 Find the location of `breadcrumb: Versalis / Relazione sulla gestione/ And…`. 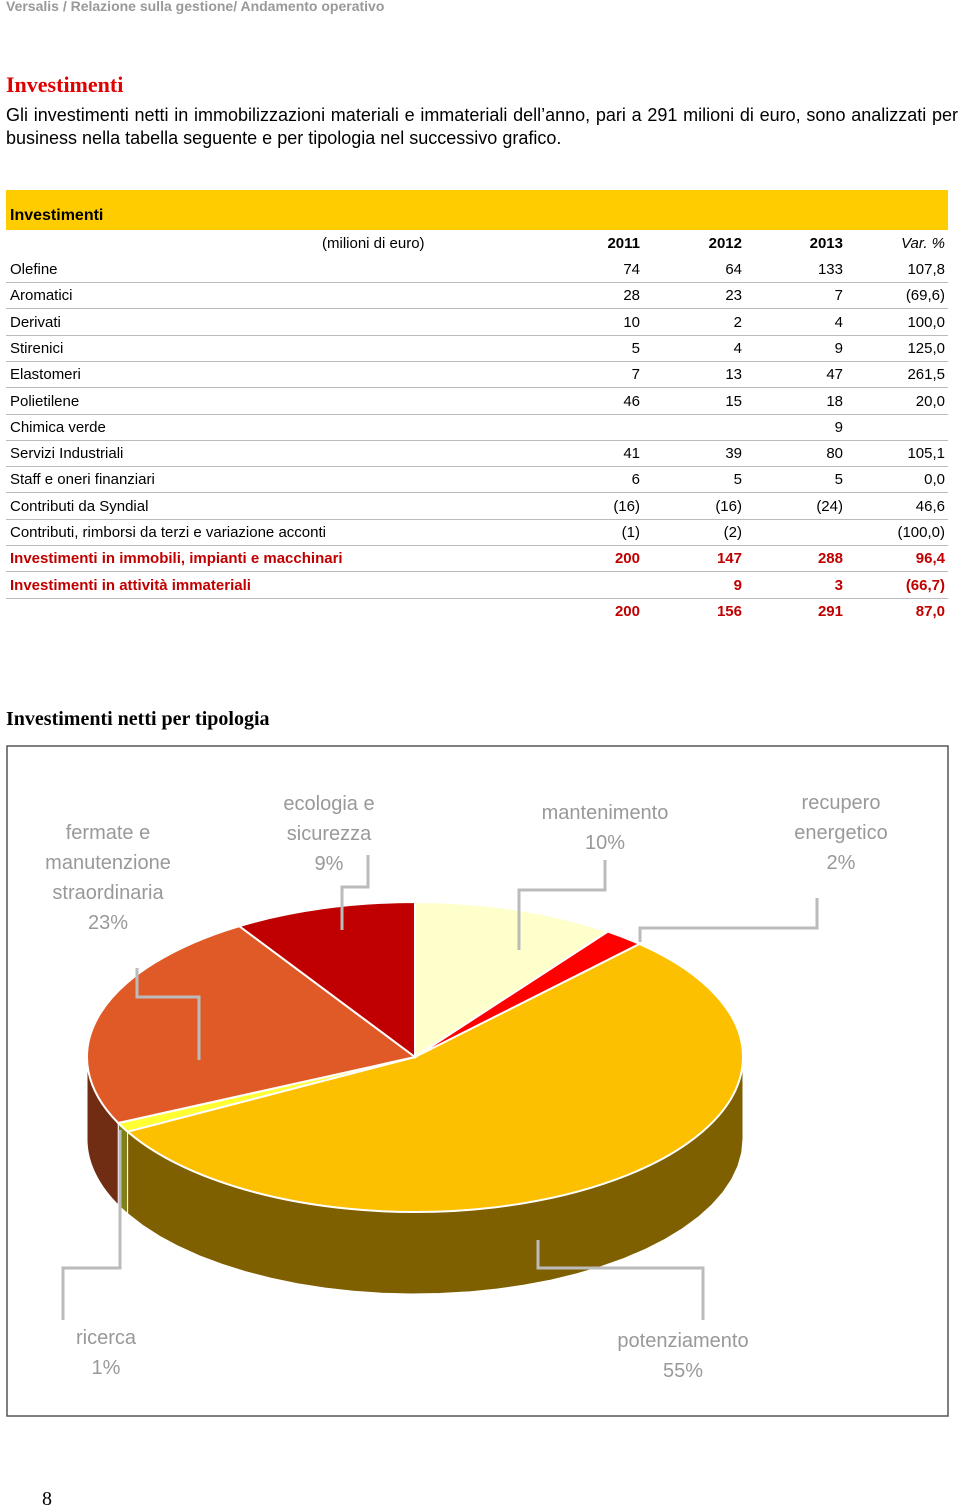

breadcrumb: Versalis / Relazione sulla gestione/ And… is located at coordinates (195, 7).